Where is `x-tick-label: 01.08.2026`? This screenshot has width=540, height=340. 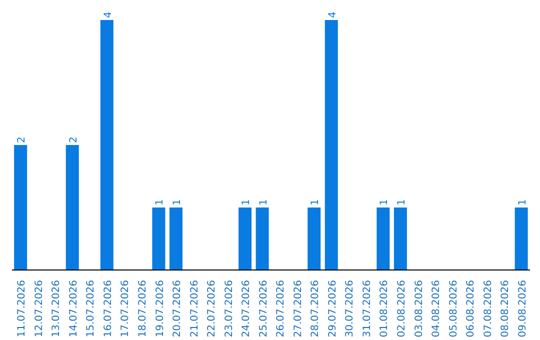
x-tick-label: 01.08.2026 is located at coordinates (384, 309).